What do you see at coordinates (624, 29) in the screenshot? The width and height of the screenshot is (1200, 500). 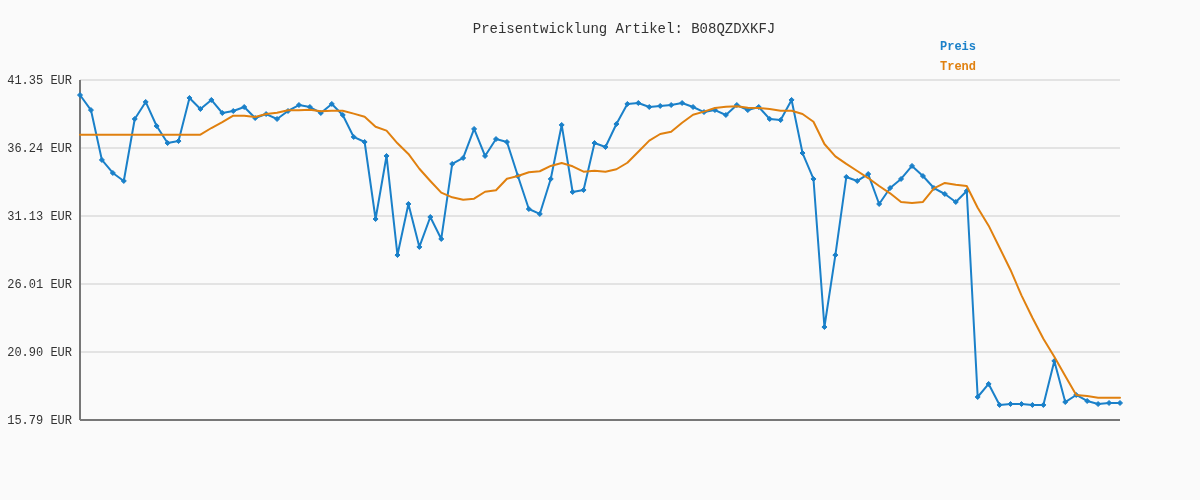 I see `chart-title: Preisentwicklung Artikel: B08QZDXKFJ` at bounding box center [624, 29].